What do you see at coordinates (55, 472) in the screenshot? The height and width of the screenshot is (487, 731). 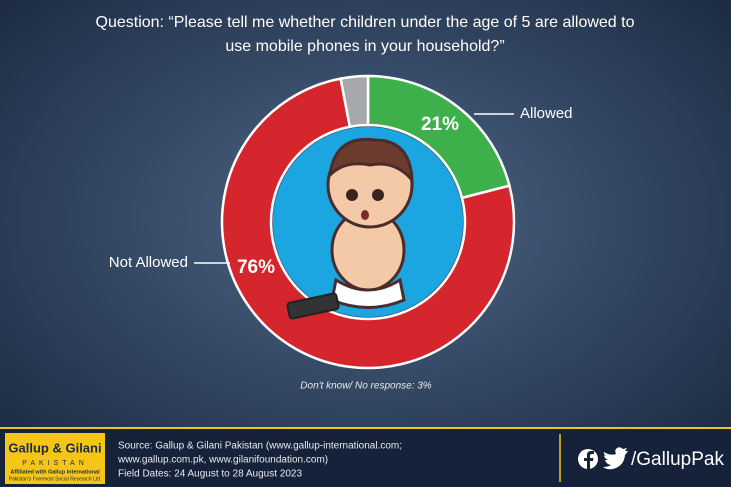 I see `logo-tagline: Affiliated with Gallup International` at bounding box center [55, 472].